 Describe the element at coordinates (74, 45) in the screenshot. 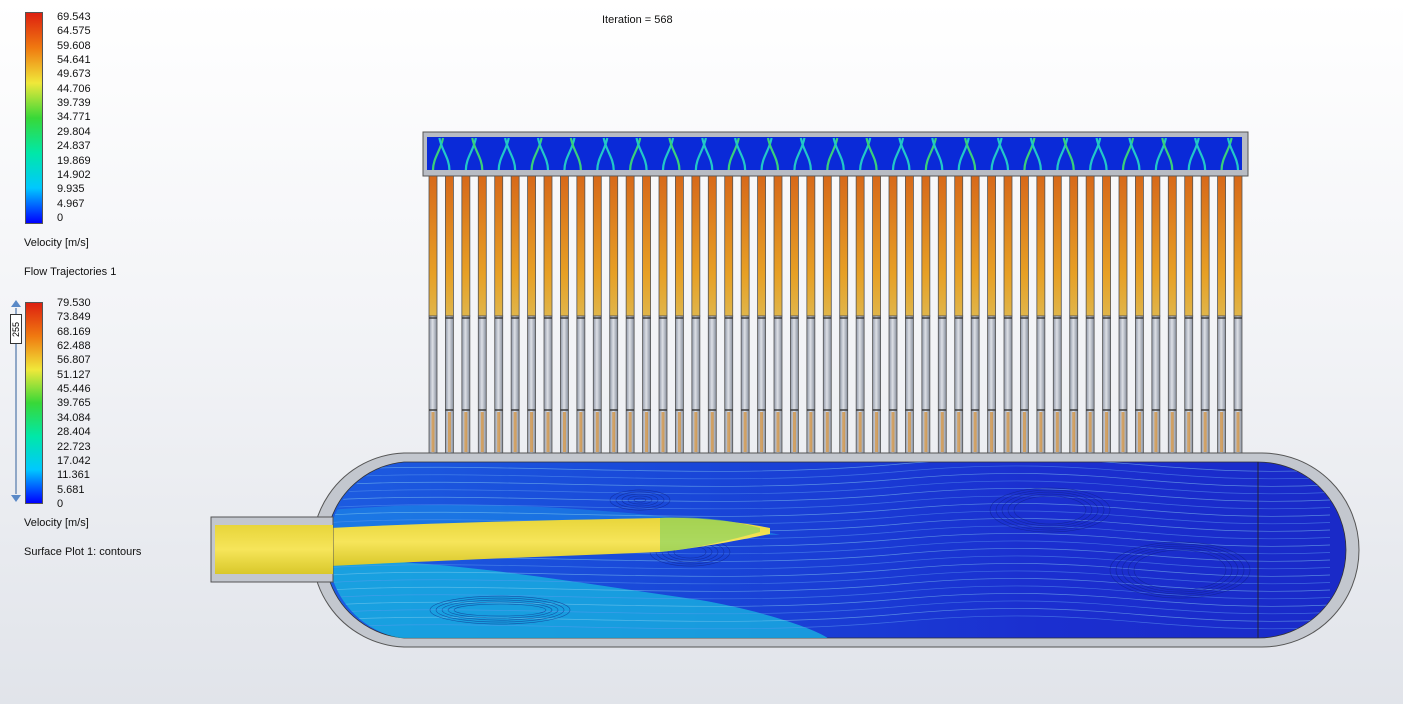

I see `legend-tick-label: 59.608` at that location.